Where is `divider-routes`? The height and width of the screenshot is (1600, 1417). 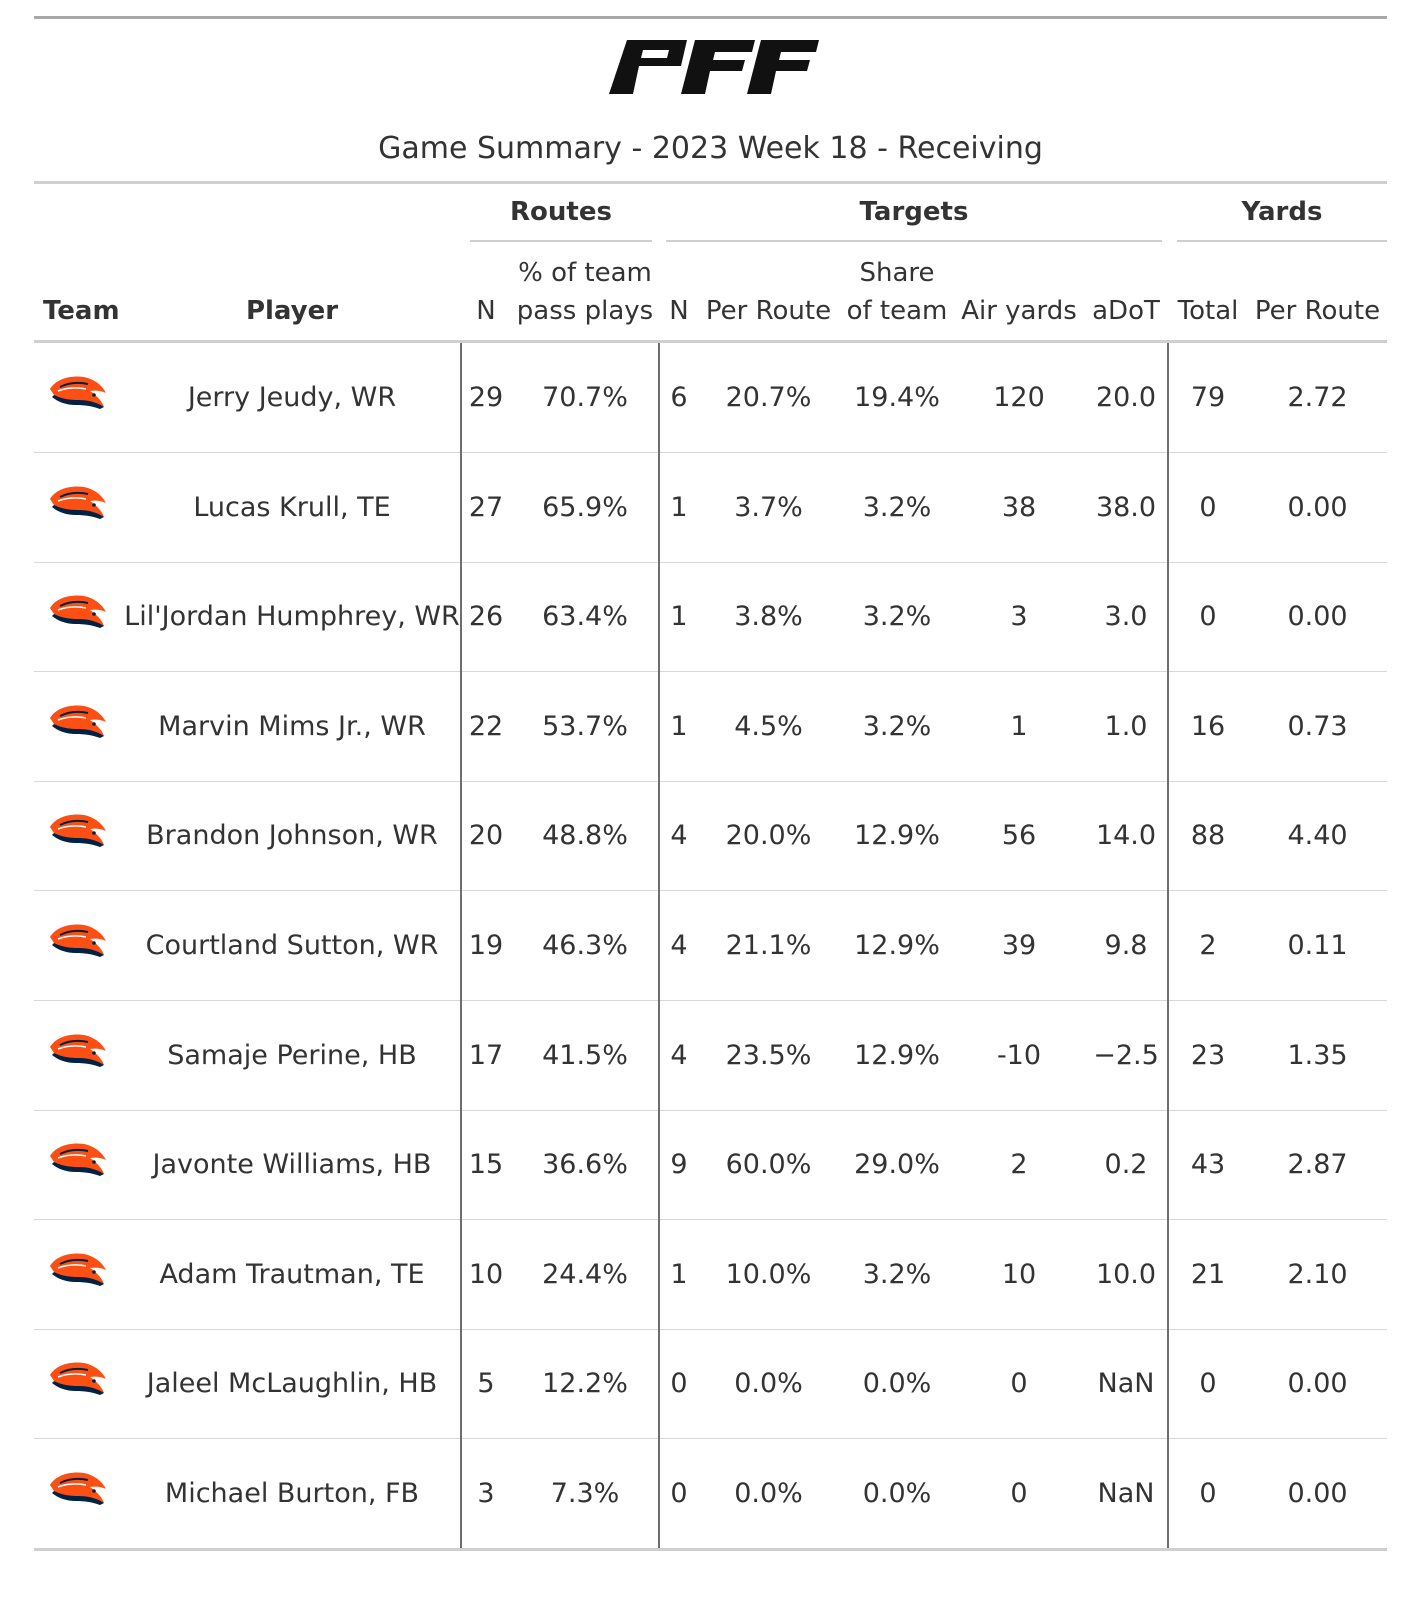 divider-routes is located at coordinates (461, 945).